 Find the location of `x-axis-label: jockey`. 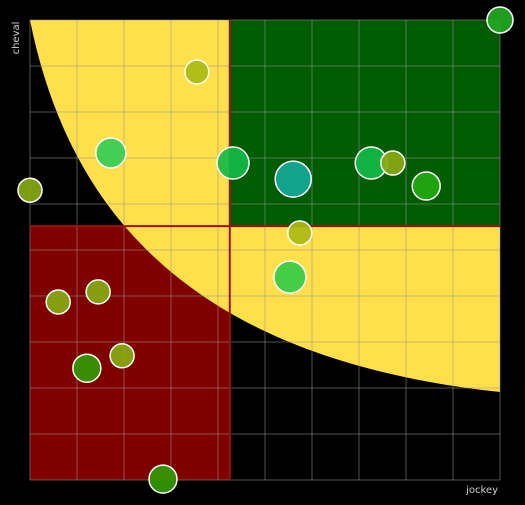

x-axis-label: jockey is located at coordinates (481, 490).